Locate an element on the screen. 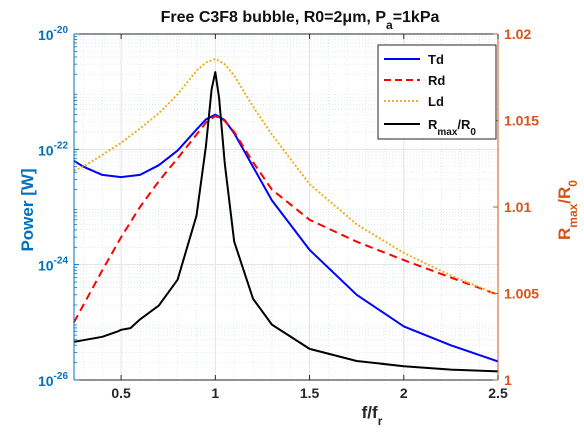 The image size is (584, 438). x-axis-label: f/fr is located at coordinates (372, 415).